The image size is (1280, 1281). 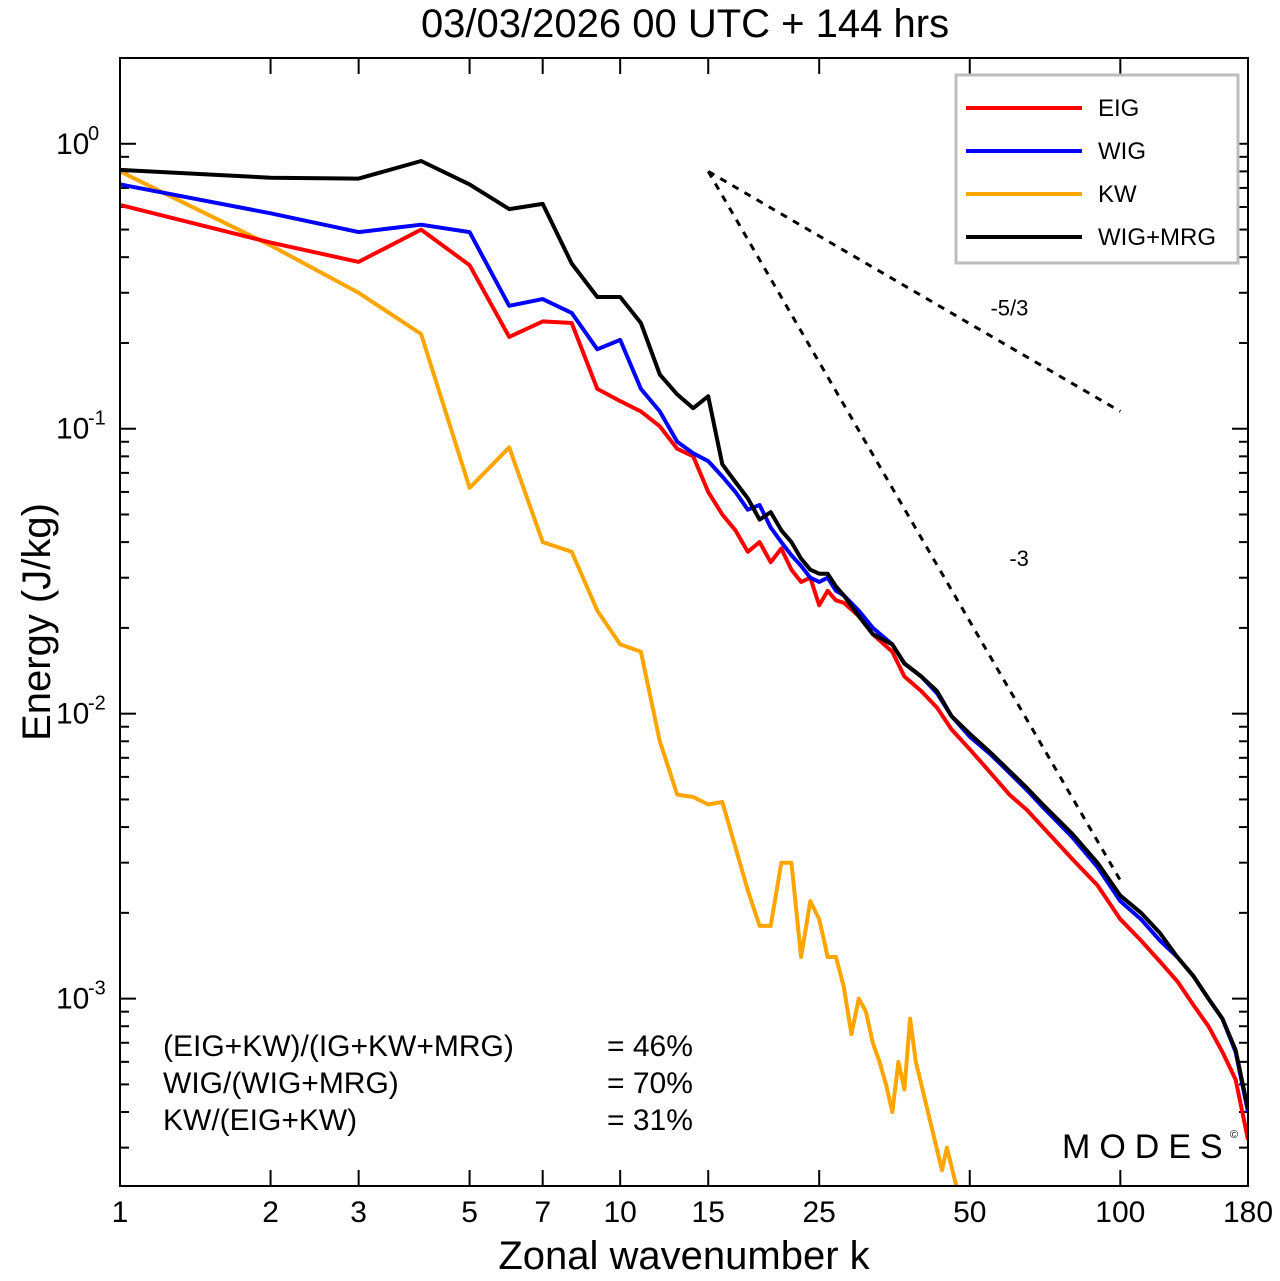 I want to click on x-tick-label-3: 3, so click(x=358, y=1212).